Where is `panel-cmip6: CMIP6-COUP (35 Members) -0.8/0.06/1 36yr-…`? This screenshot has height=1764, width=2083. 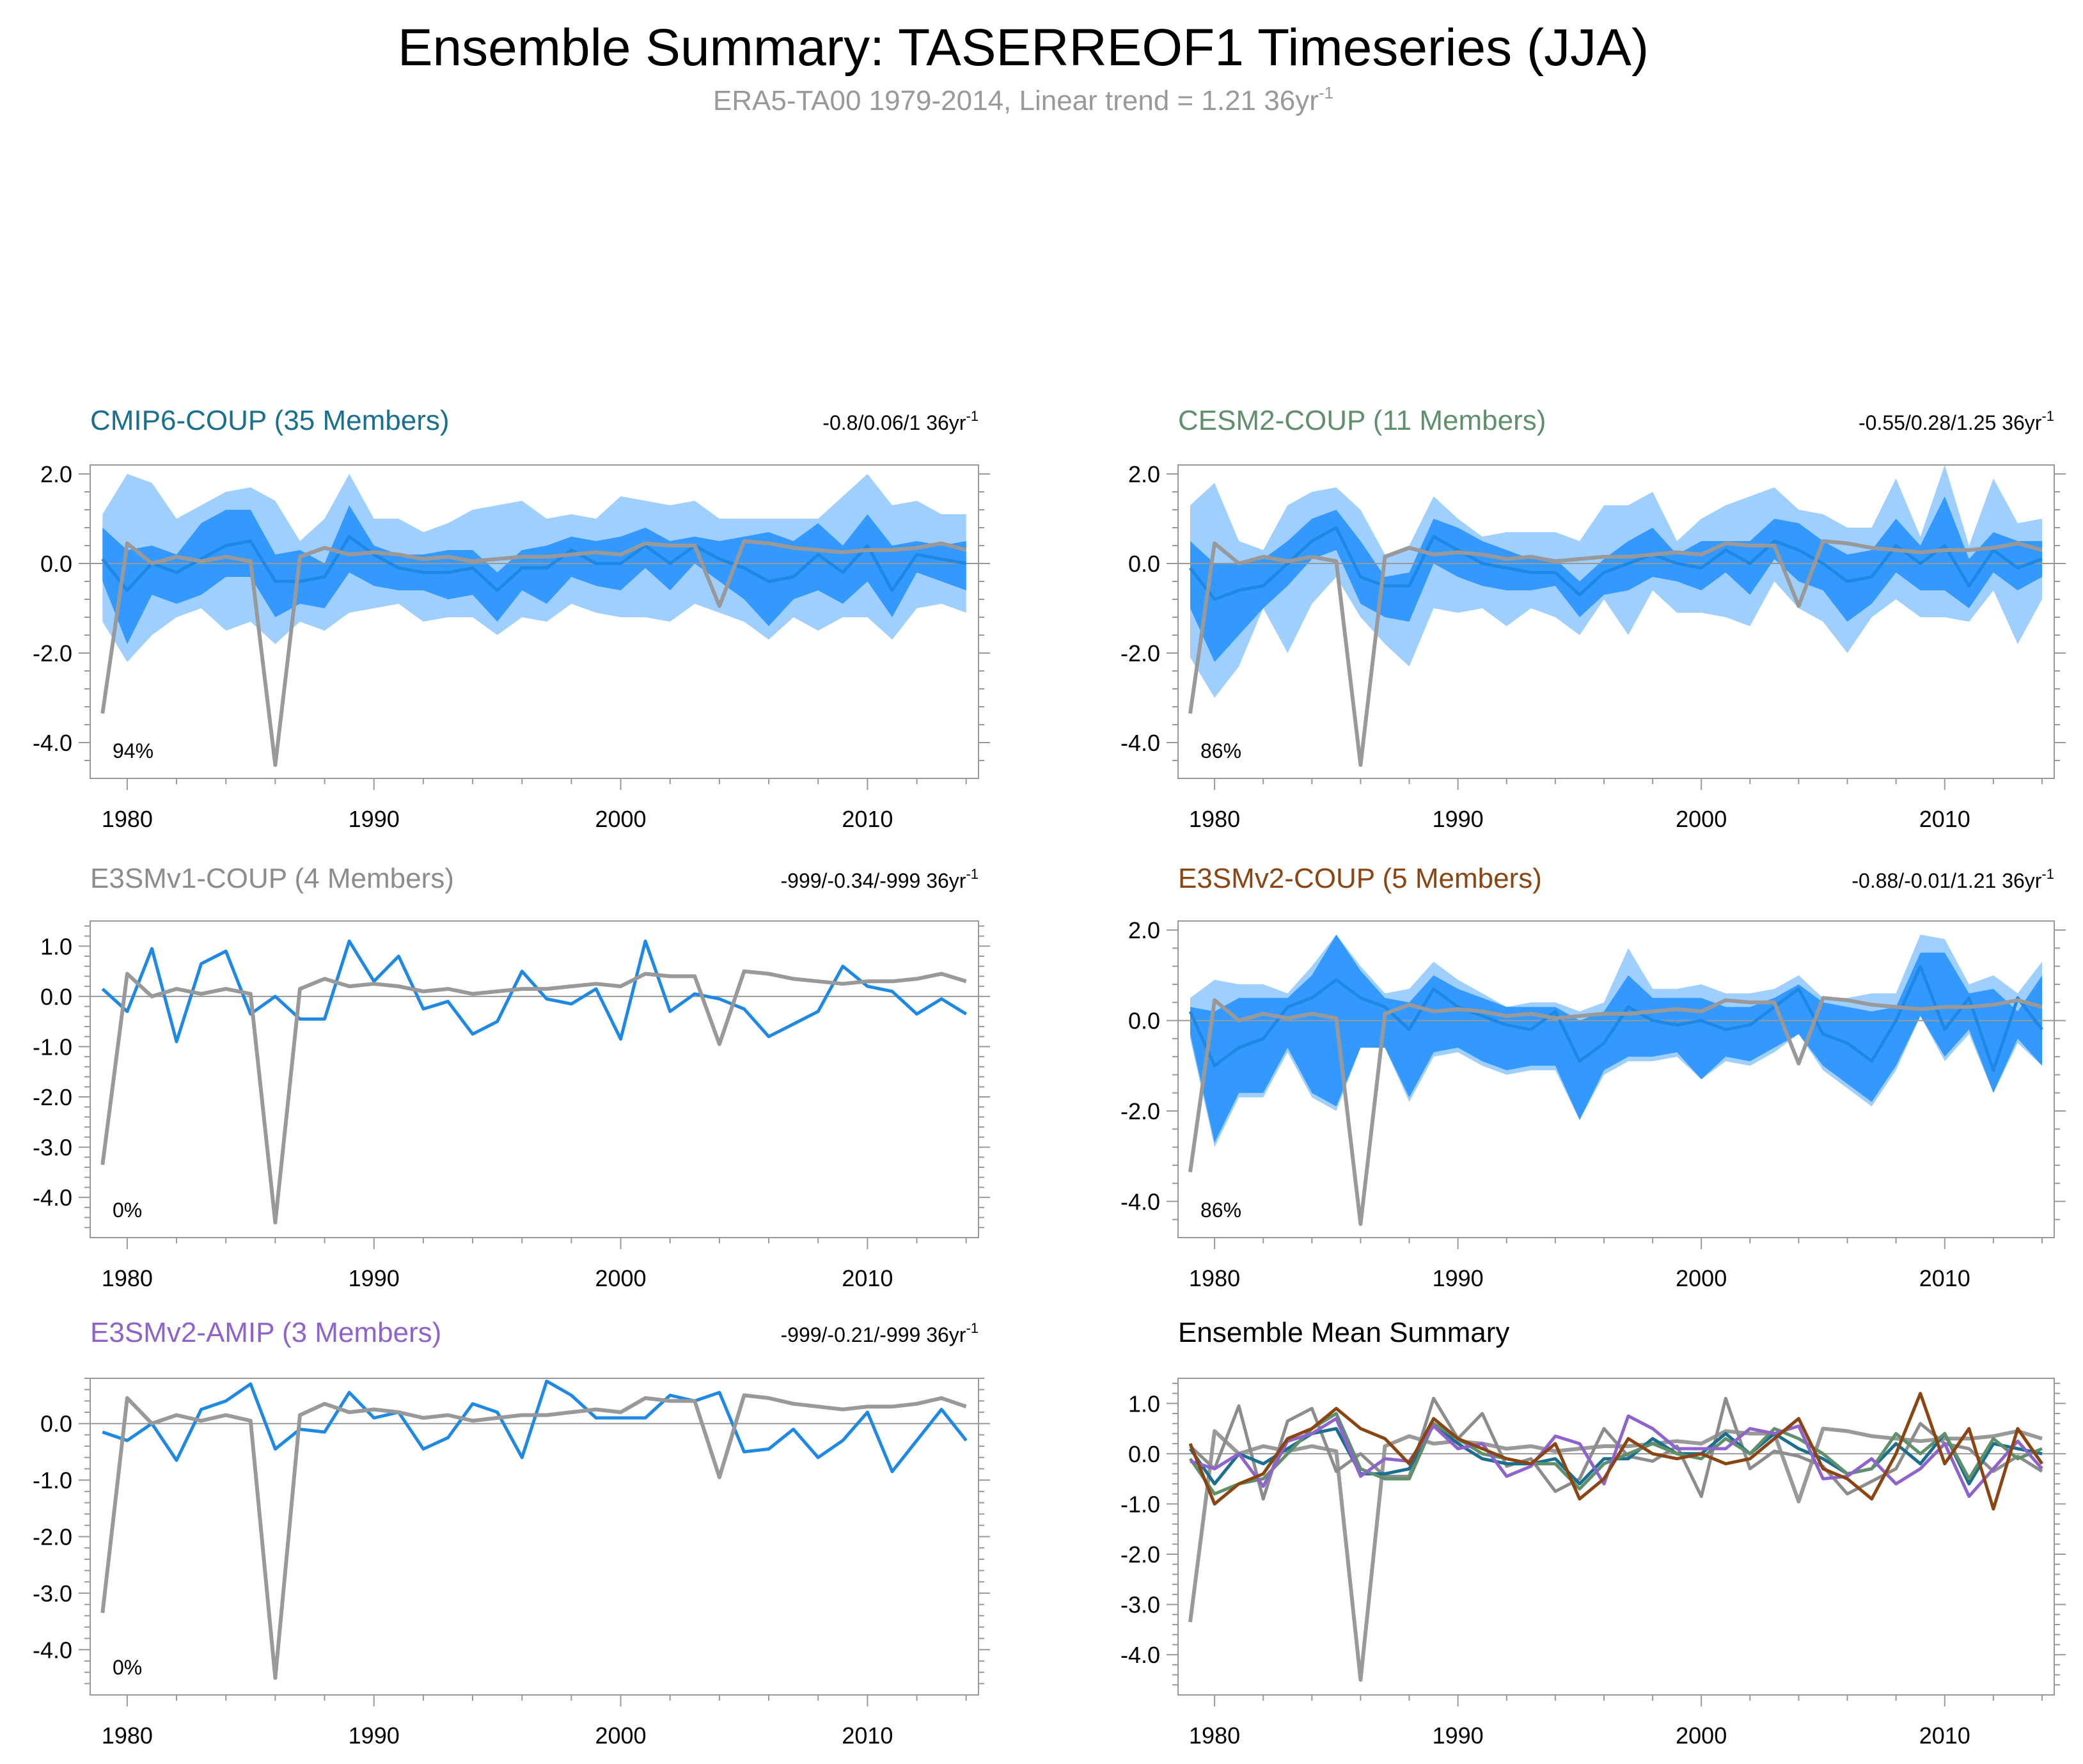
panel-cmip6: CMIP6-COUP (35 Members) -0.8/0.06/1 36yr-… is located at coordinates (511, 619).